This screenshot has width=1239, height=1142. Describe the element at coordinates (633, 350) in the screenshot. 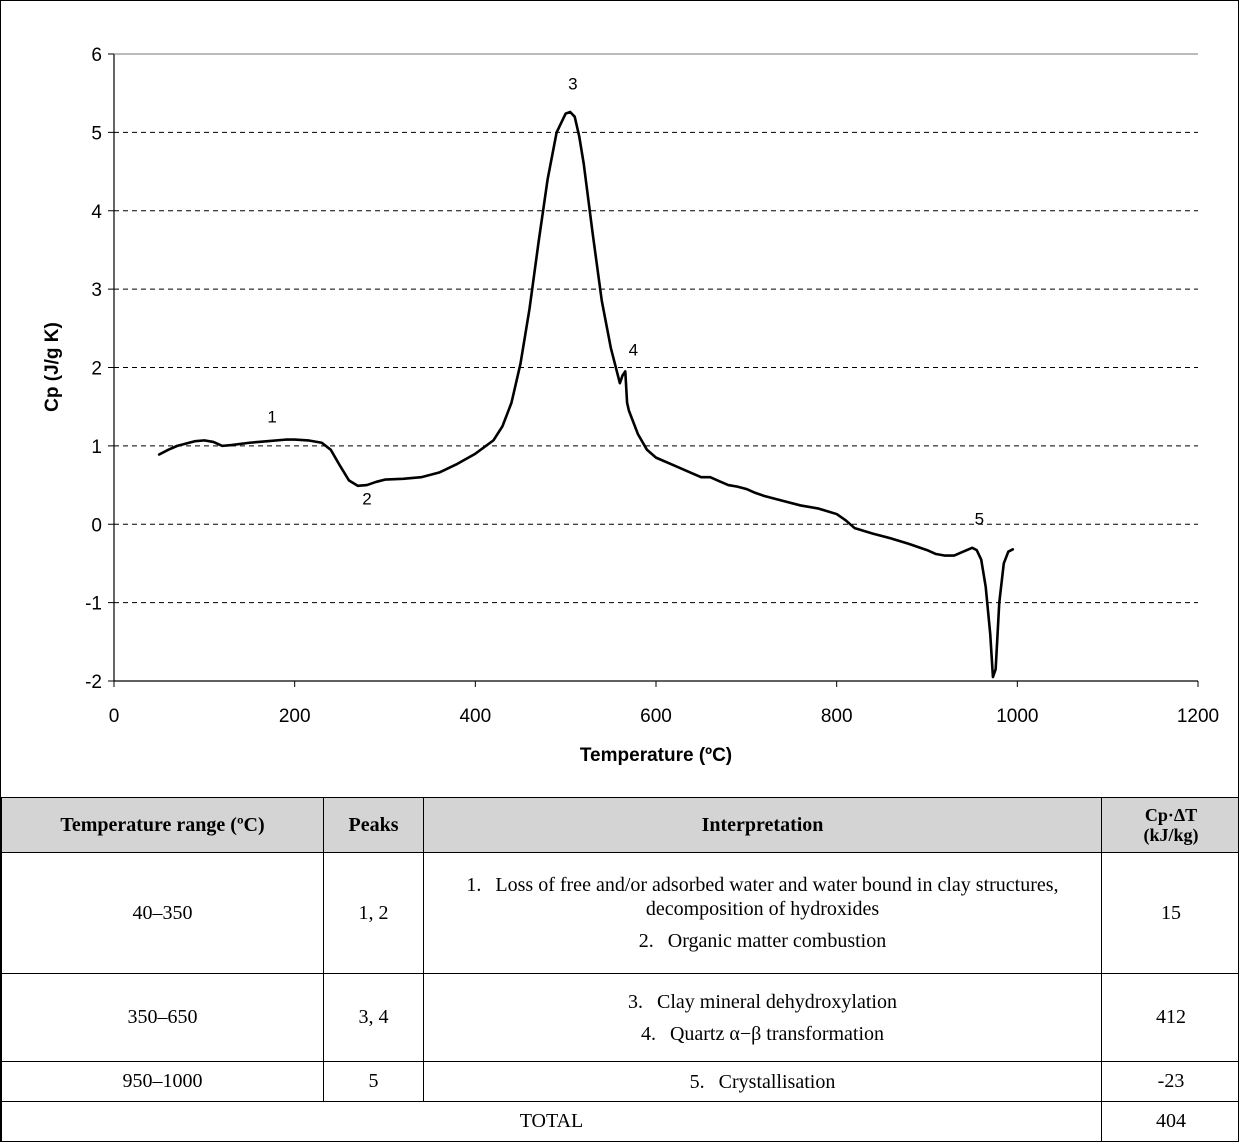

I see `peak-label: 4` at that location.